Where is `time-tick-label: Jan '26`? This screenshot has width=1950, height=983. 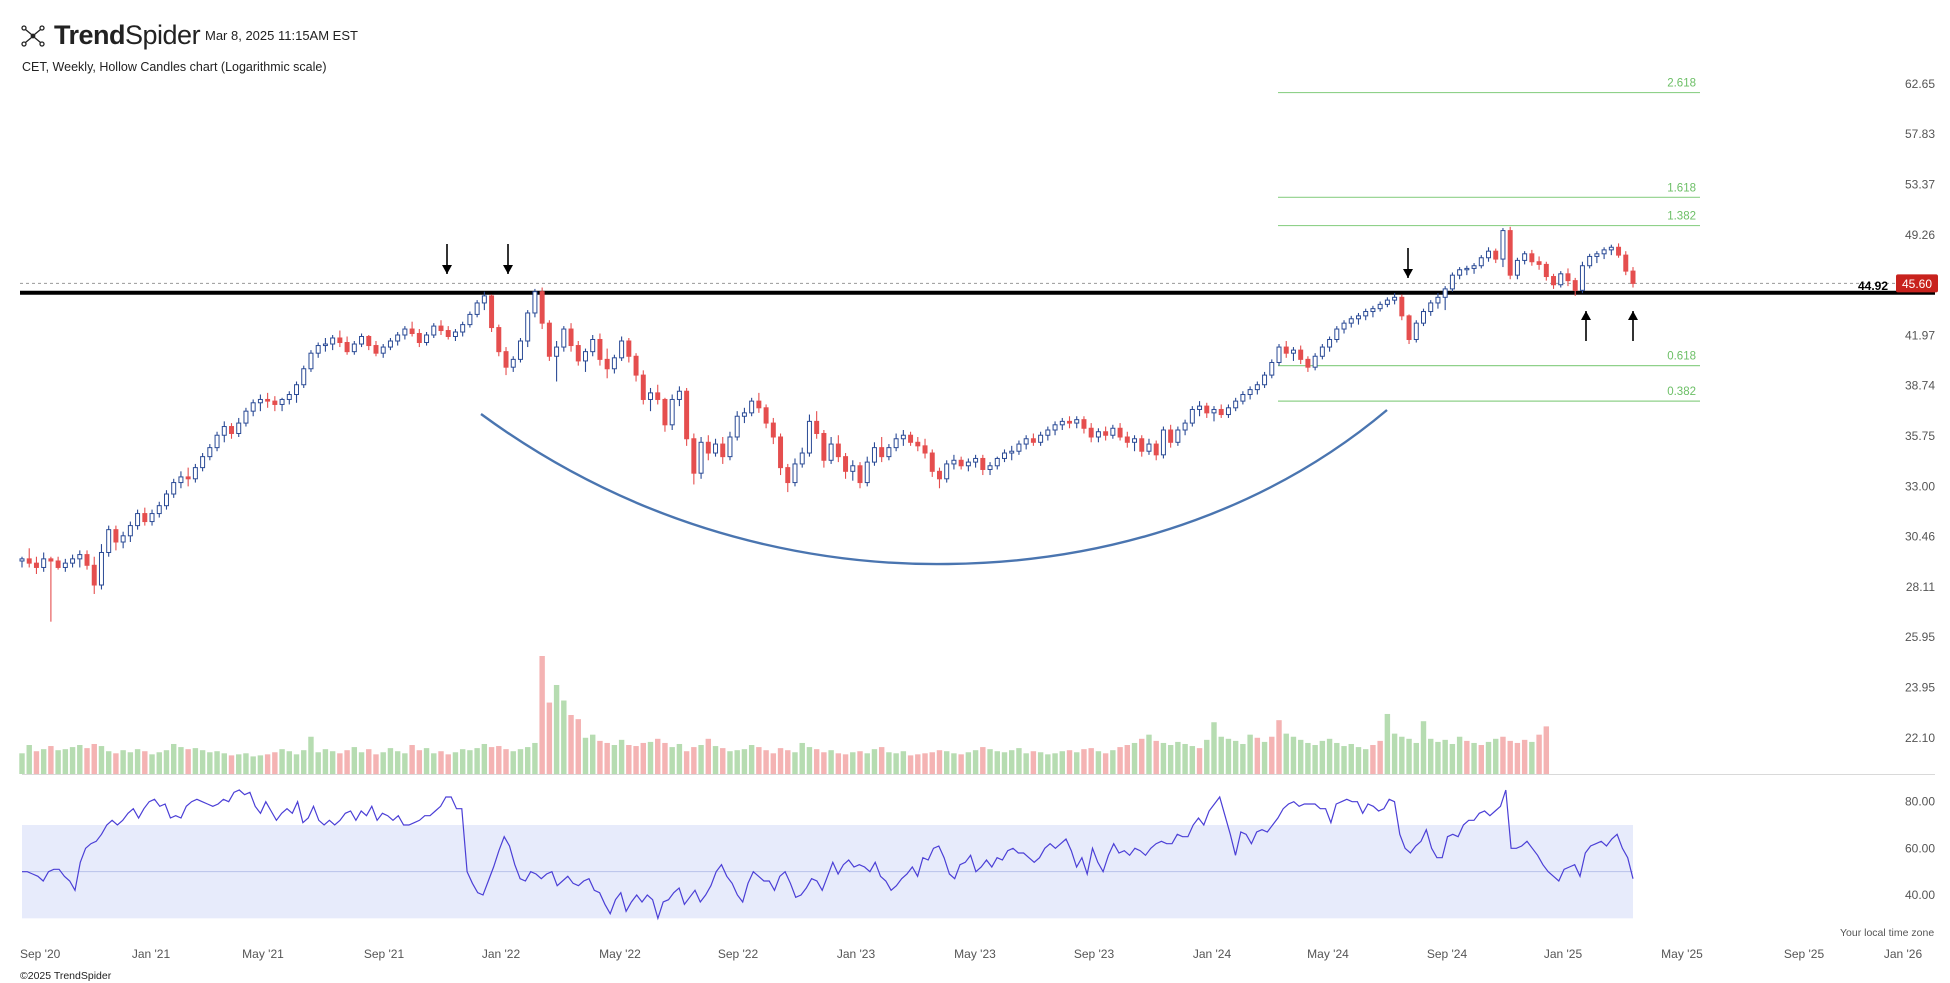 time-tick-label: Jan '26 is located at coordinates (1903, 954).